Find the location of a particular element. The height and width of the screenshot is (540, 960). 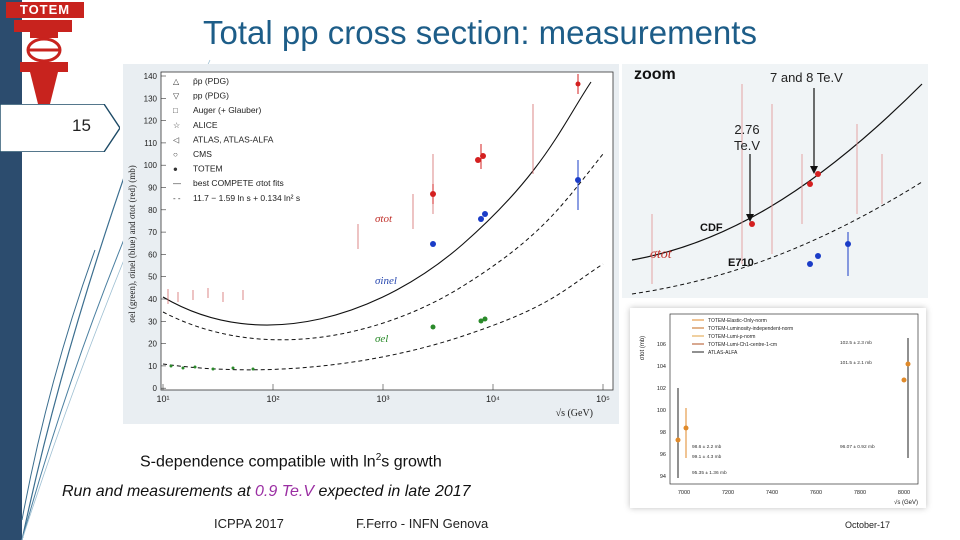

main-y-tick: 0 is located at coordinates (155, 388).